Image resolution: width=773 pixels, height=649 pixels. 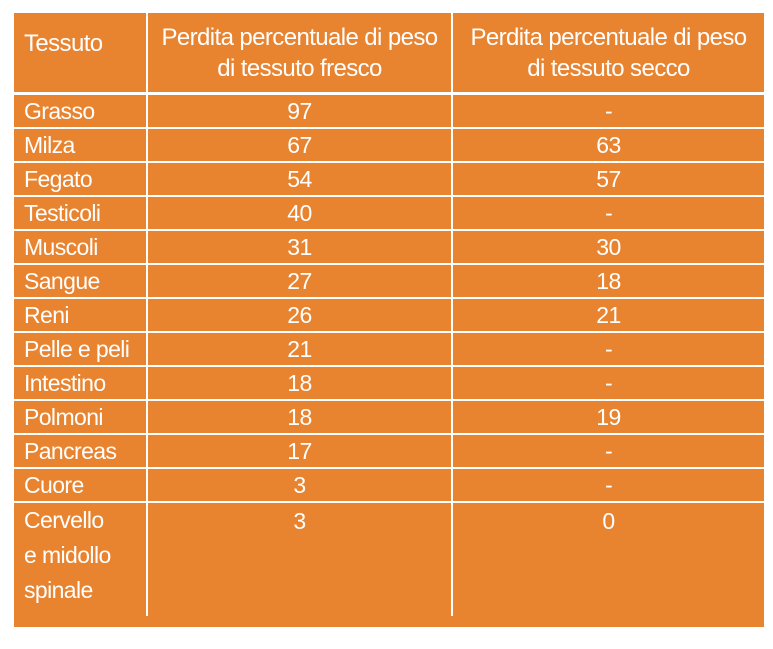 I want to click on cell-fresco: 67, so click(x=299, y=145).